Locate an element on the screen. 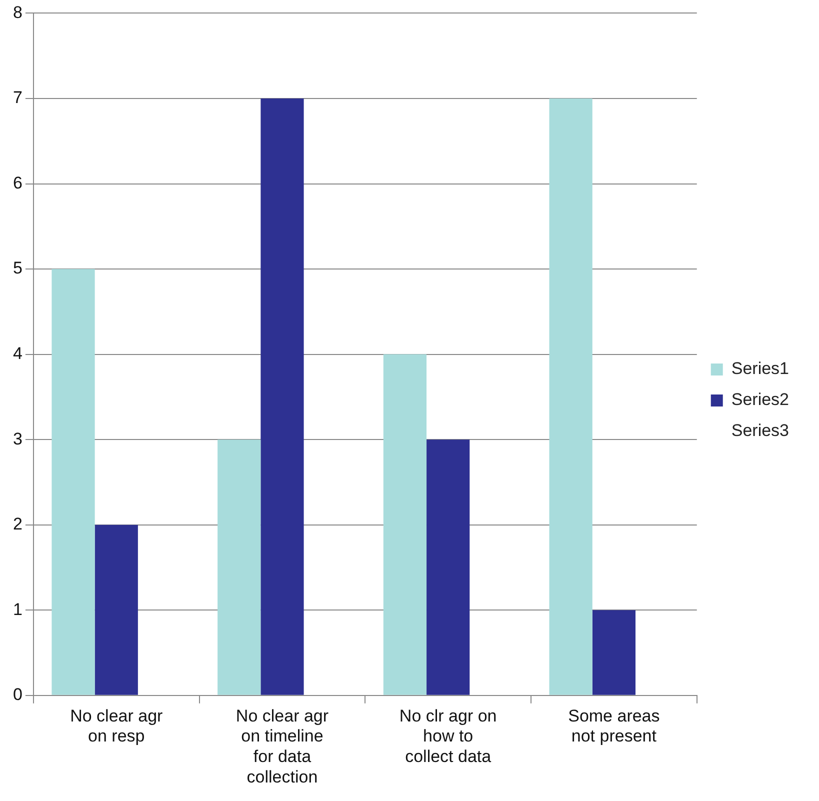 The image size is (819, 801). y-tick-label: 0 is located at coordinates (17, 694).